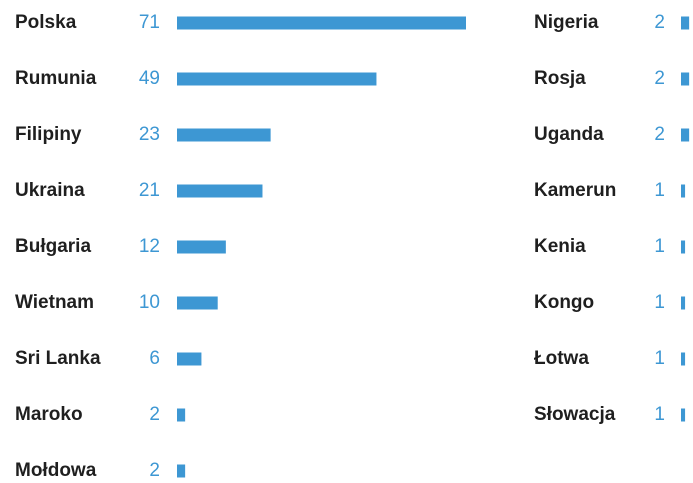 The image size is (693, 483). Describe the element at coordinates (46, 22) in the screenshot. I see `category-label: Polska` at that location.